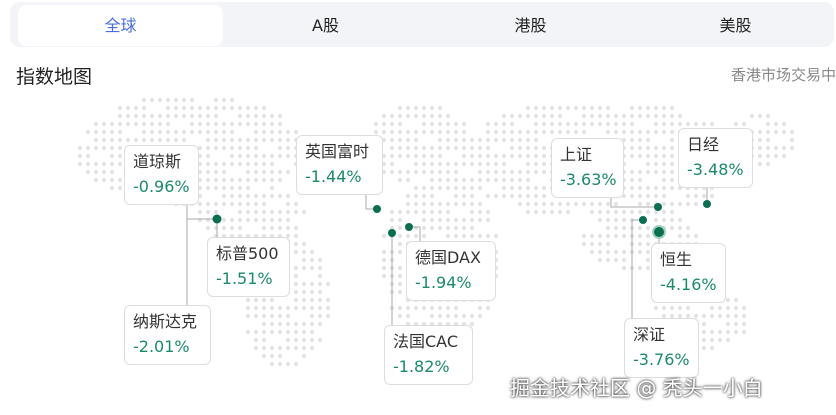  Describe the element at coordinates (703, 144) in the screenshot. I see `index-name: 日经` at that location.